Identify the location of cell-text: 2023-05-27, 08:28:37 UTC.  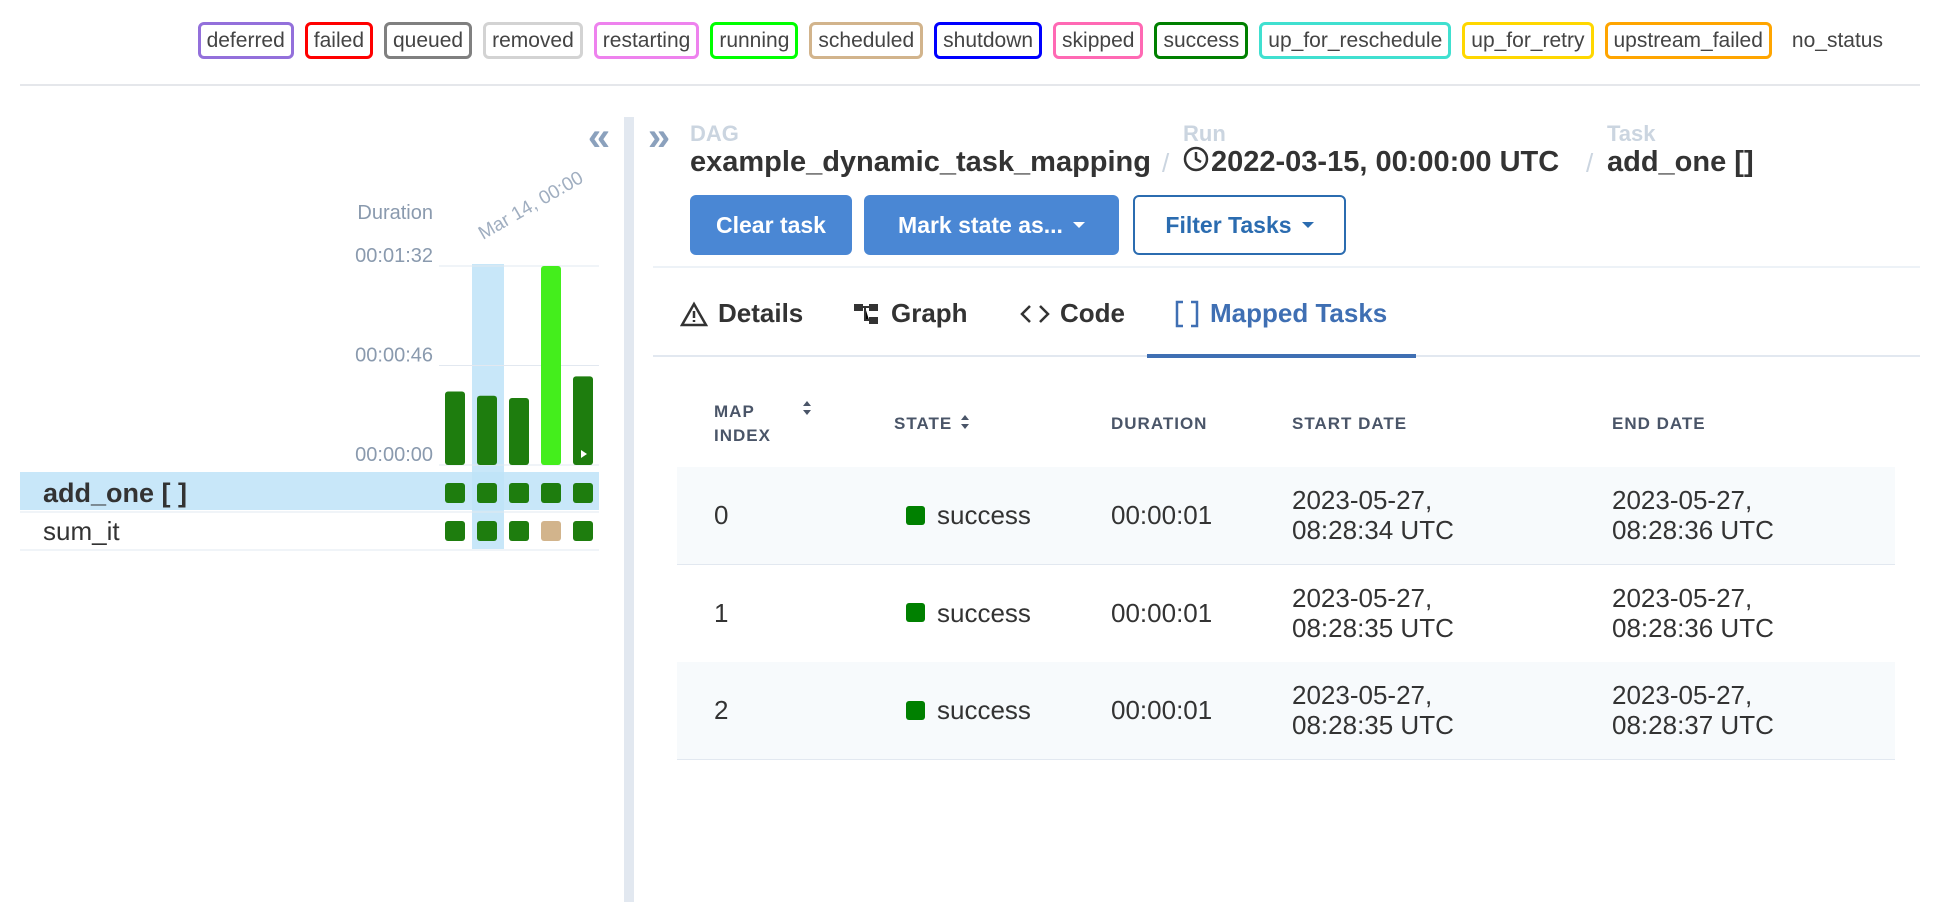
(1693, 710).